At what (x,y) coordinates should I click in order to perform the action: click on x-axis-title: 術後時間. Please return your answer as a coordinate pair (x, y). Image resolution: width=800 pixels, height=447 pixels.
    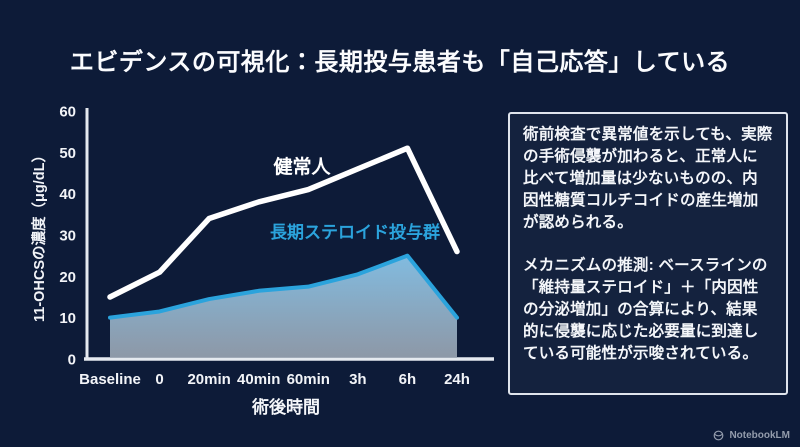
    Looking at the image, I should click on (285, 407).